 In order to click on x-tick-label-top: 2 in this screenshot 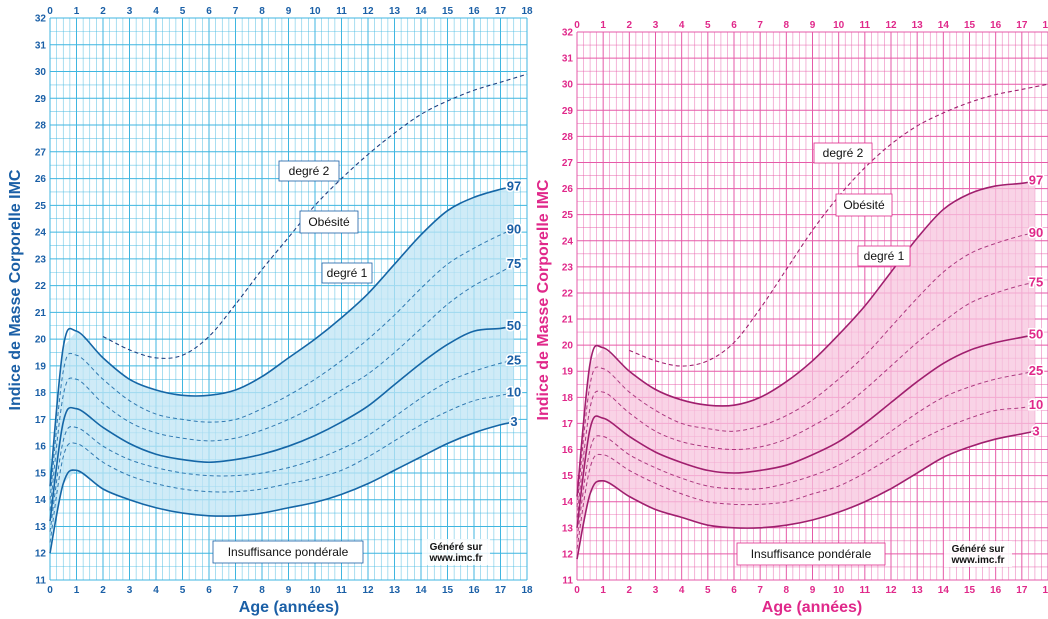, I will do `click(103, 11)`.